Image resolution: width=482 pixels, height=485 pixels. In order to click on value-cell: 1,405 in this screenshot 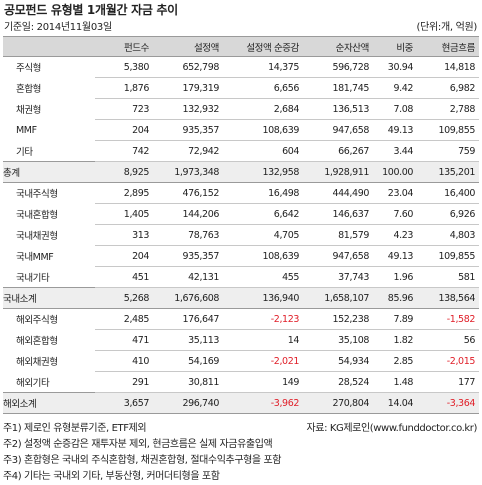, I will do `click(124, 214)`.